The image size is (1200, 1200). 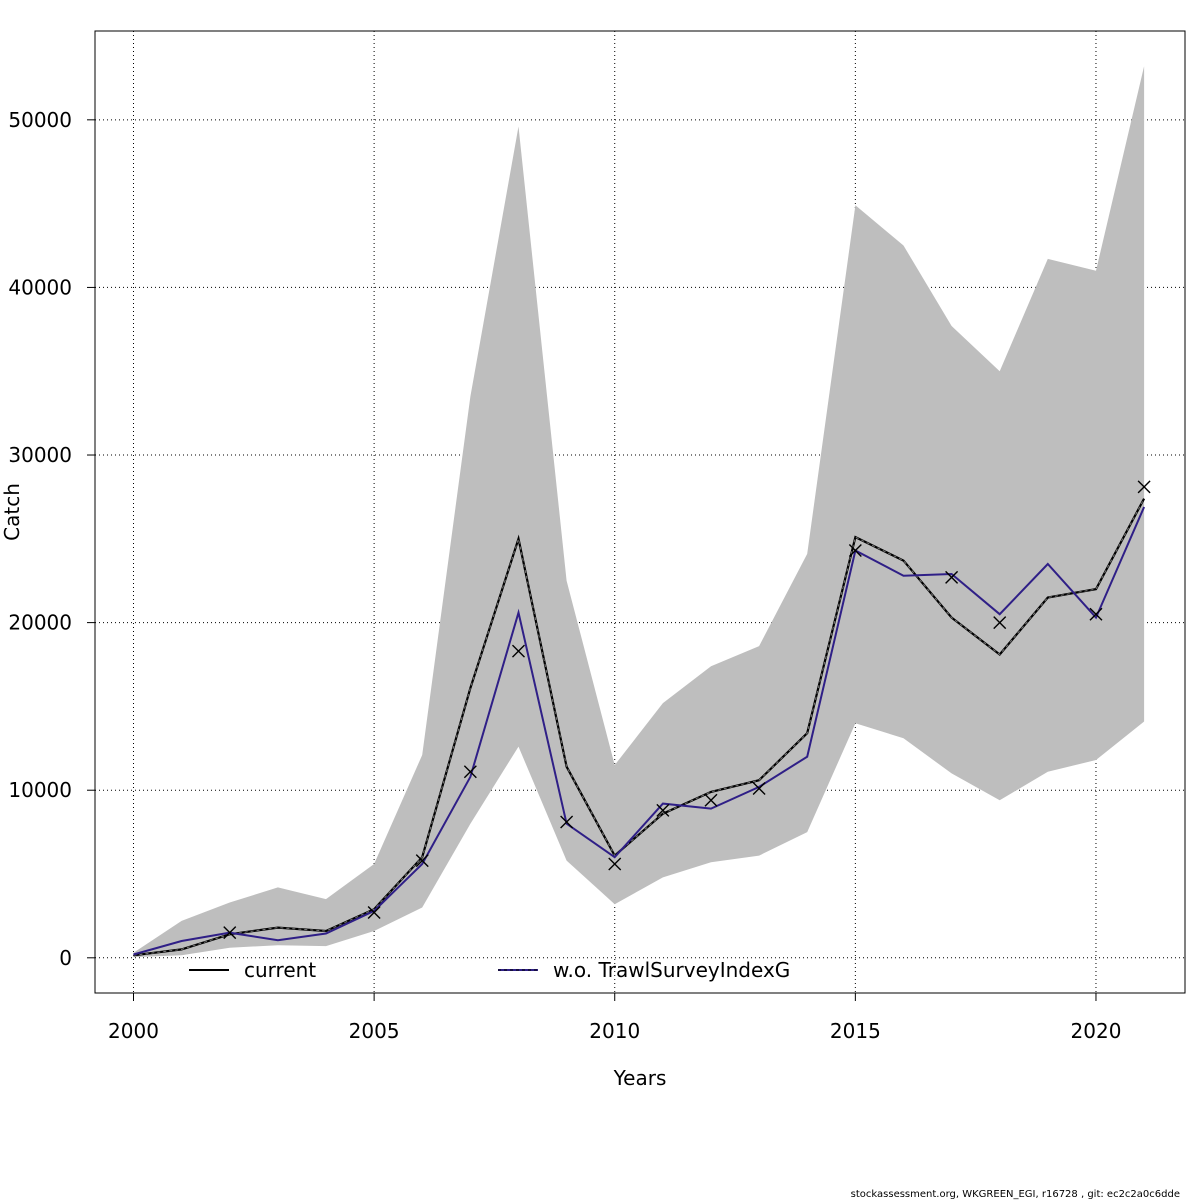 I want to click on observation-marker-2013, so click(x=759, y=789).